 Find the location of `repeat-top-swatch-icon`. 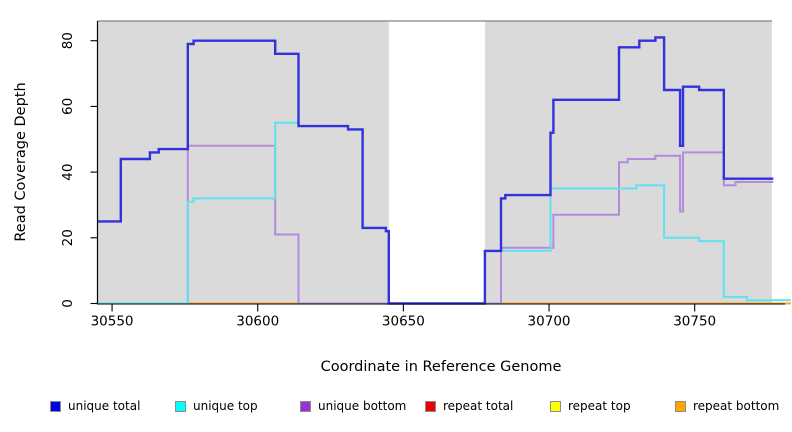

repeat-top-swatch-icon is located at coordinates (555, 406).